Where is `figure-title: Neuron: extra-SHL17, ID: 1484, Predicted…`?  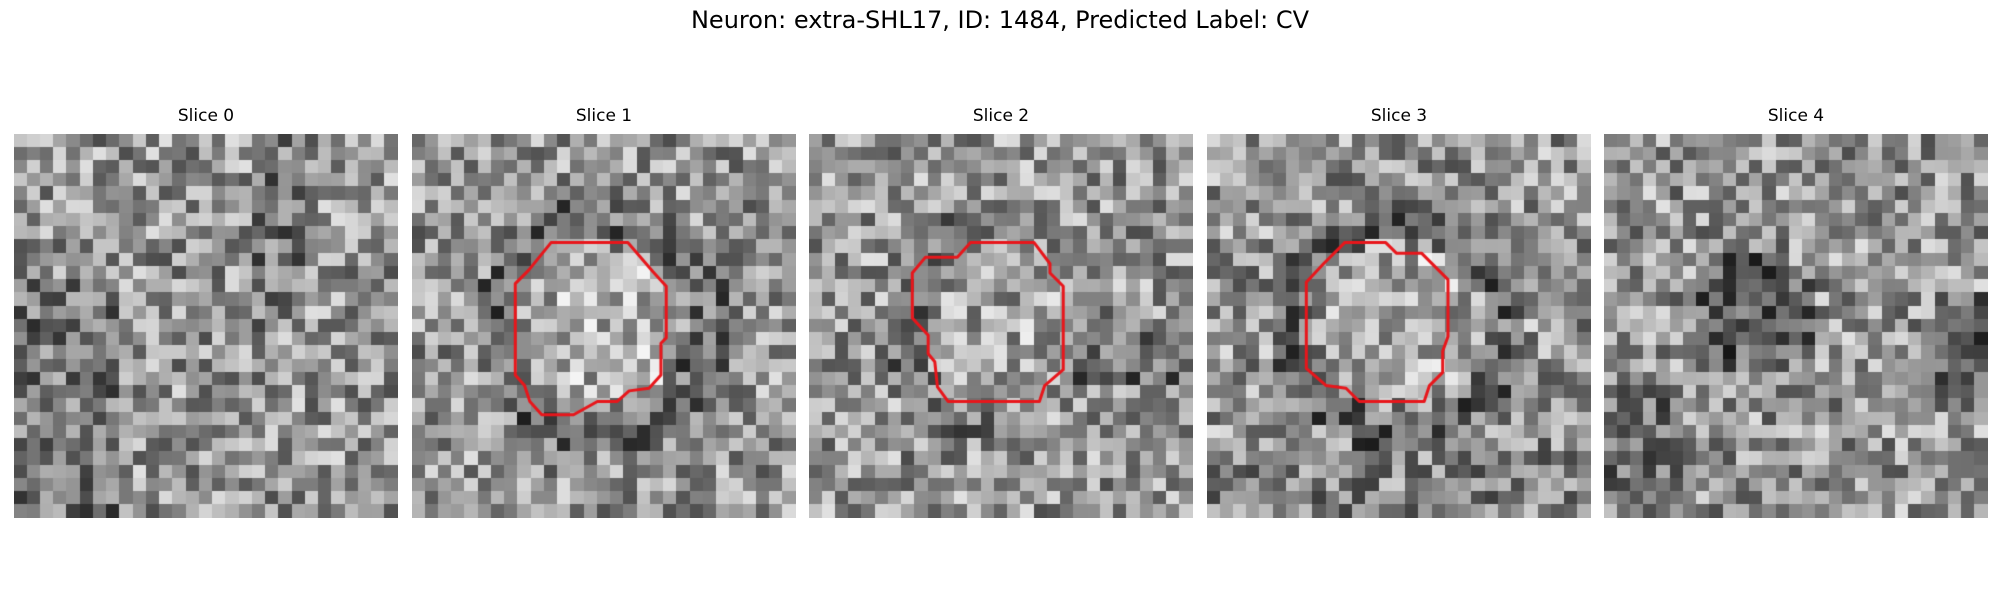 figure-title: Neuron: extra-SHL17, ID: 1484, Predicted… is located at coordinates (1000, 20).